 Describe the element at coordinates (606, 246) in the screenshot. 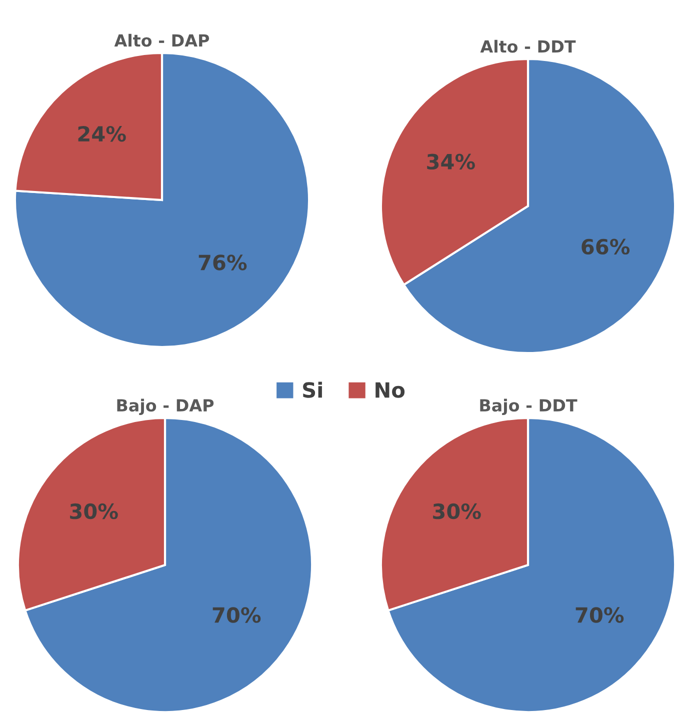

I see `data-label: 66%` at that location.